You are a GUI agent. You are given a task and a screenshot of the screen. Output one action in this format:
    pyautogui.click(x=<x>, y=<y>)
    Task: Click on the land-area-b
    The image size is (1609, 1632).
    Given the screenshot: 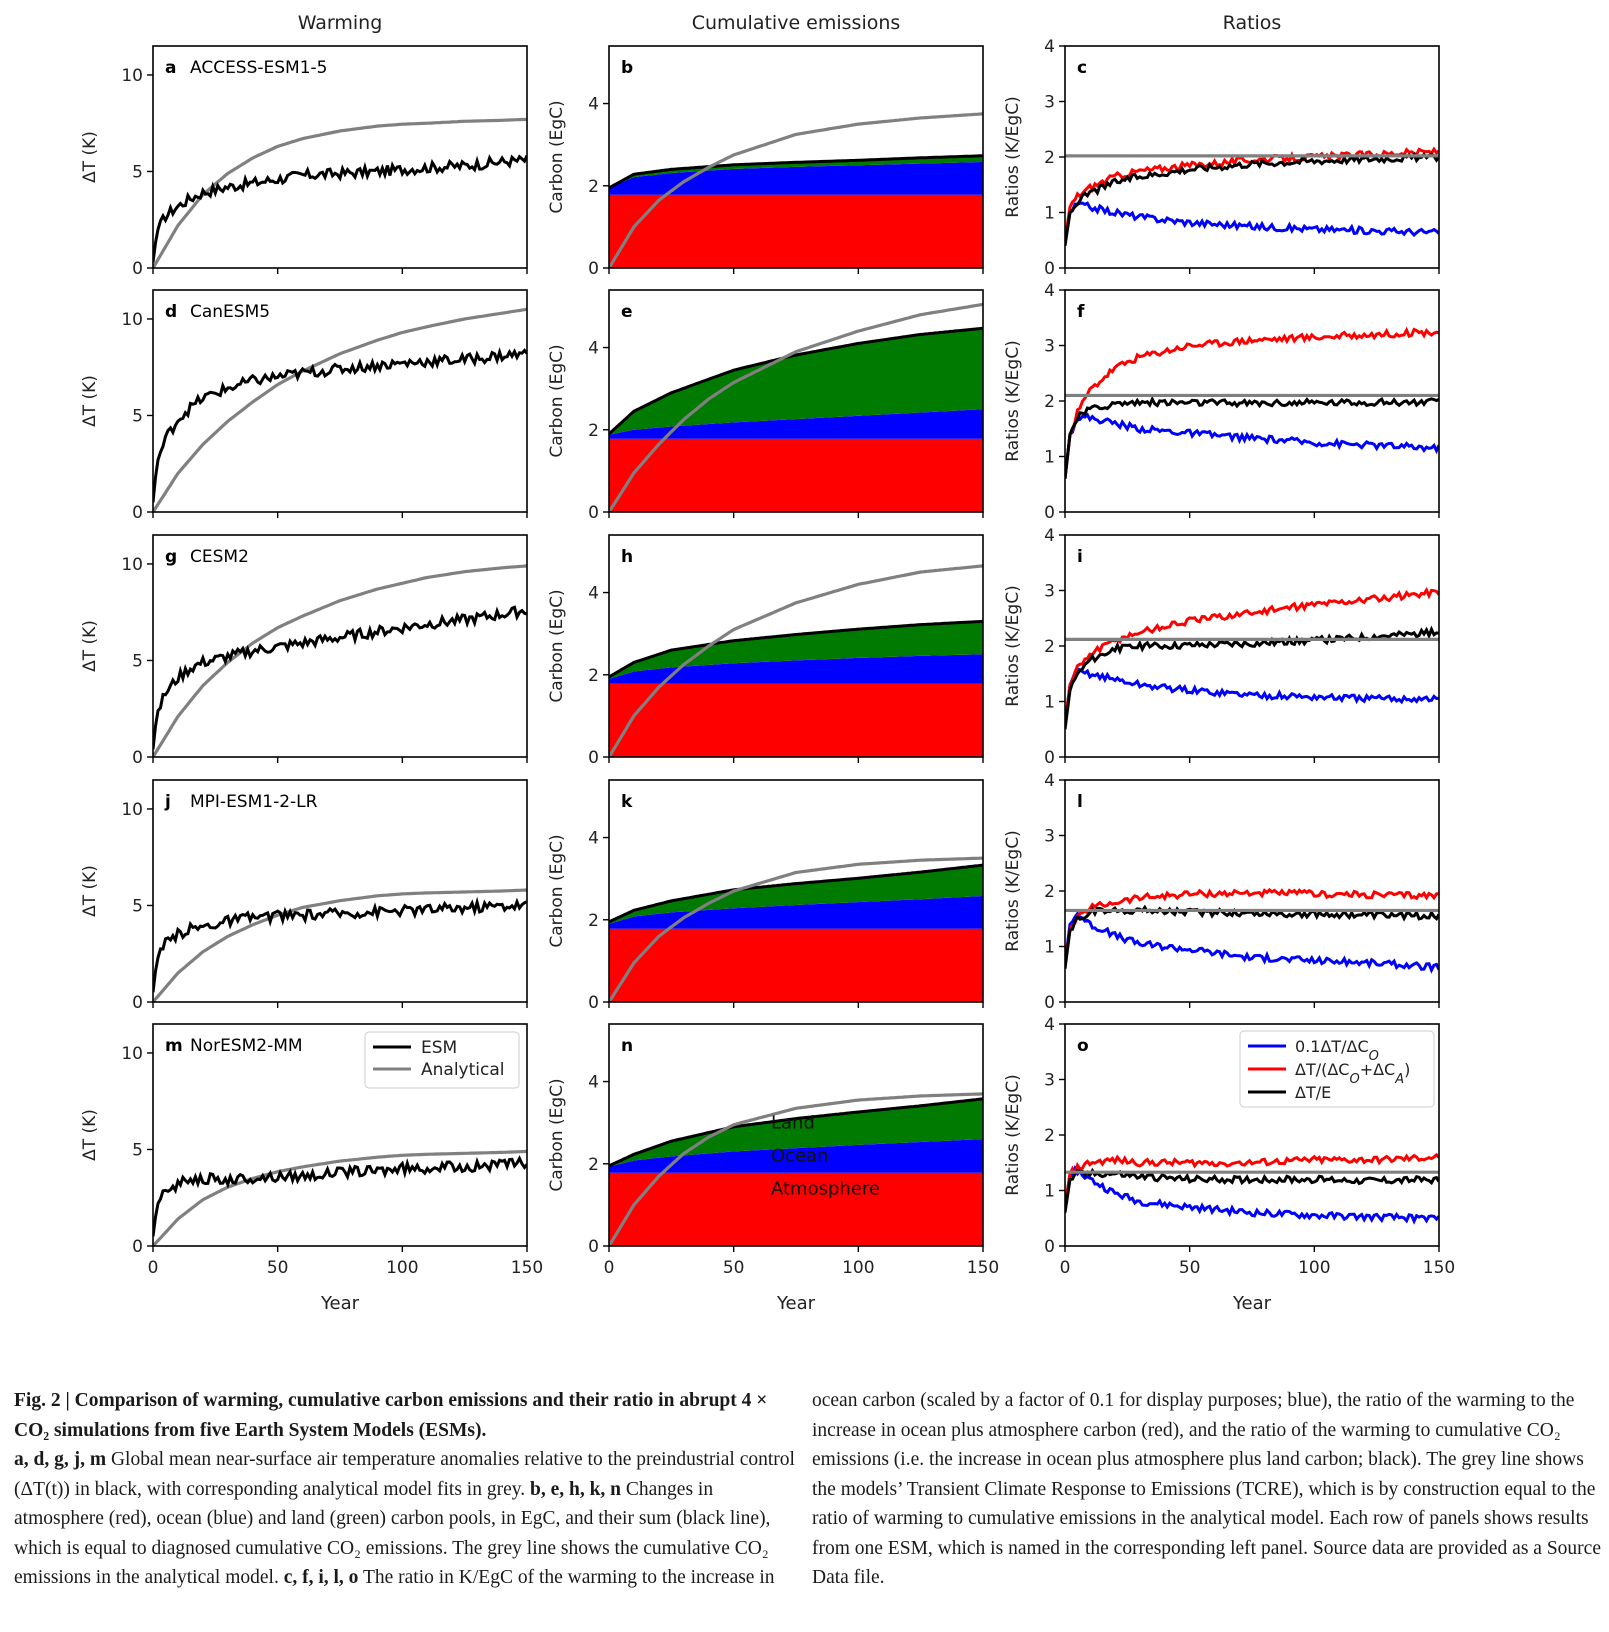 What is the action you would take?
    pyautogui.click(x=796, y=171)
    